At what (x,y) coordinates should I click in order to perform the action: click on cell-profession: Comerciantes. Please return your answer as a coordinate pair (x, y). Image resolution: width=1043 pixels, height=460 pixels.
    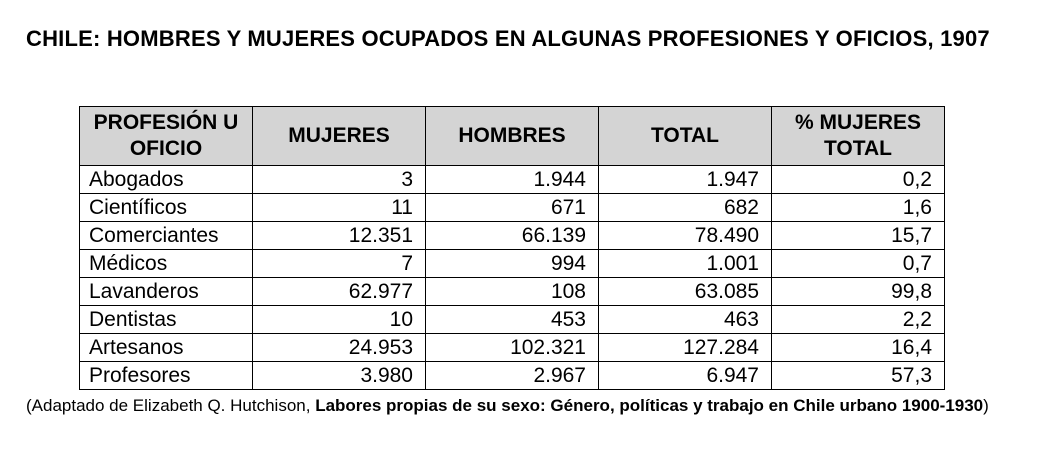
    Looking at the image, I should click on (166, 235).